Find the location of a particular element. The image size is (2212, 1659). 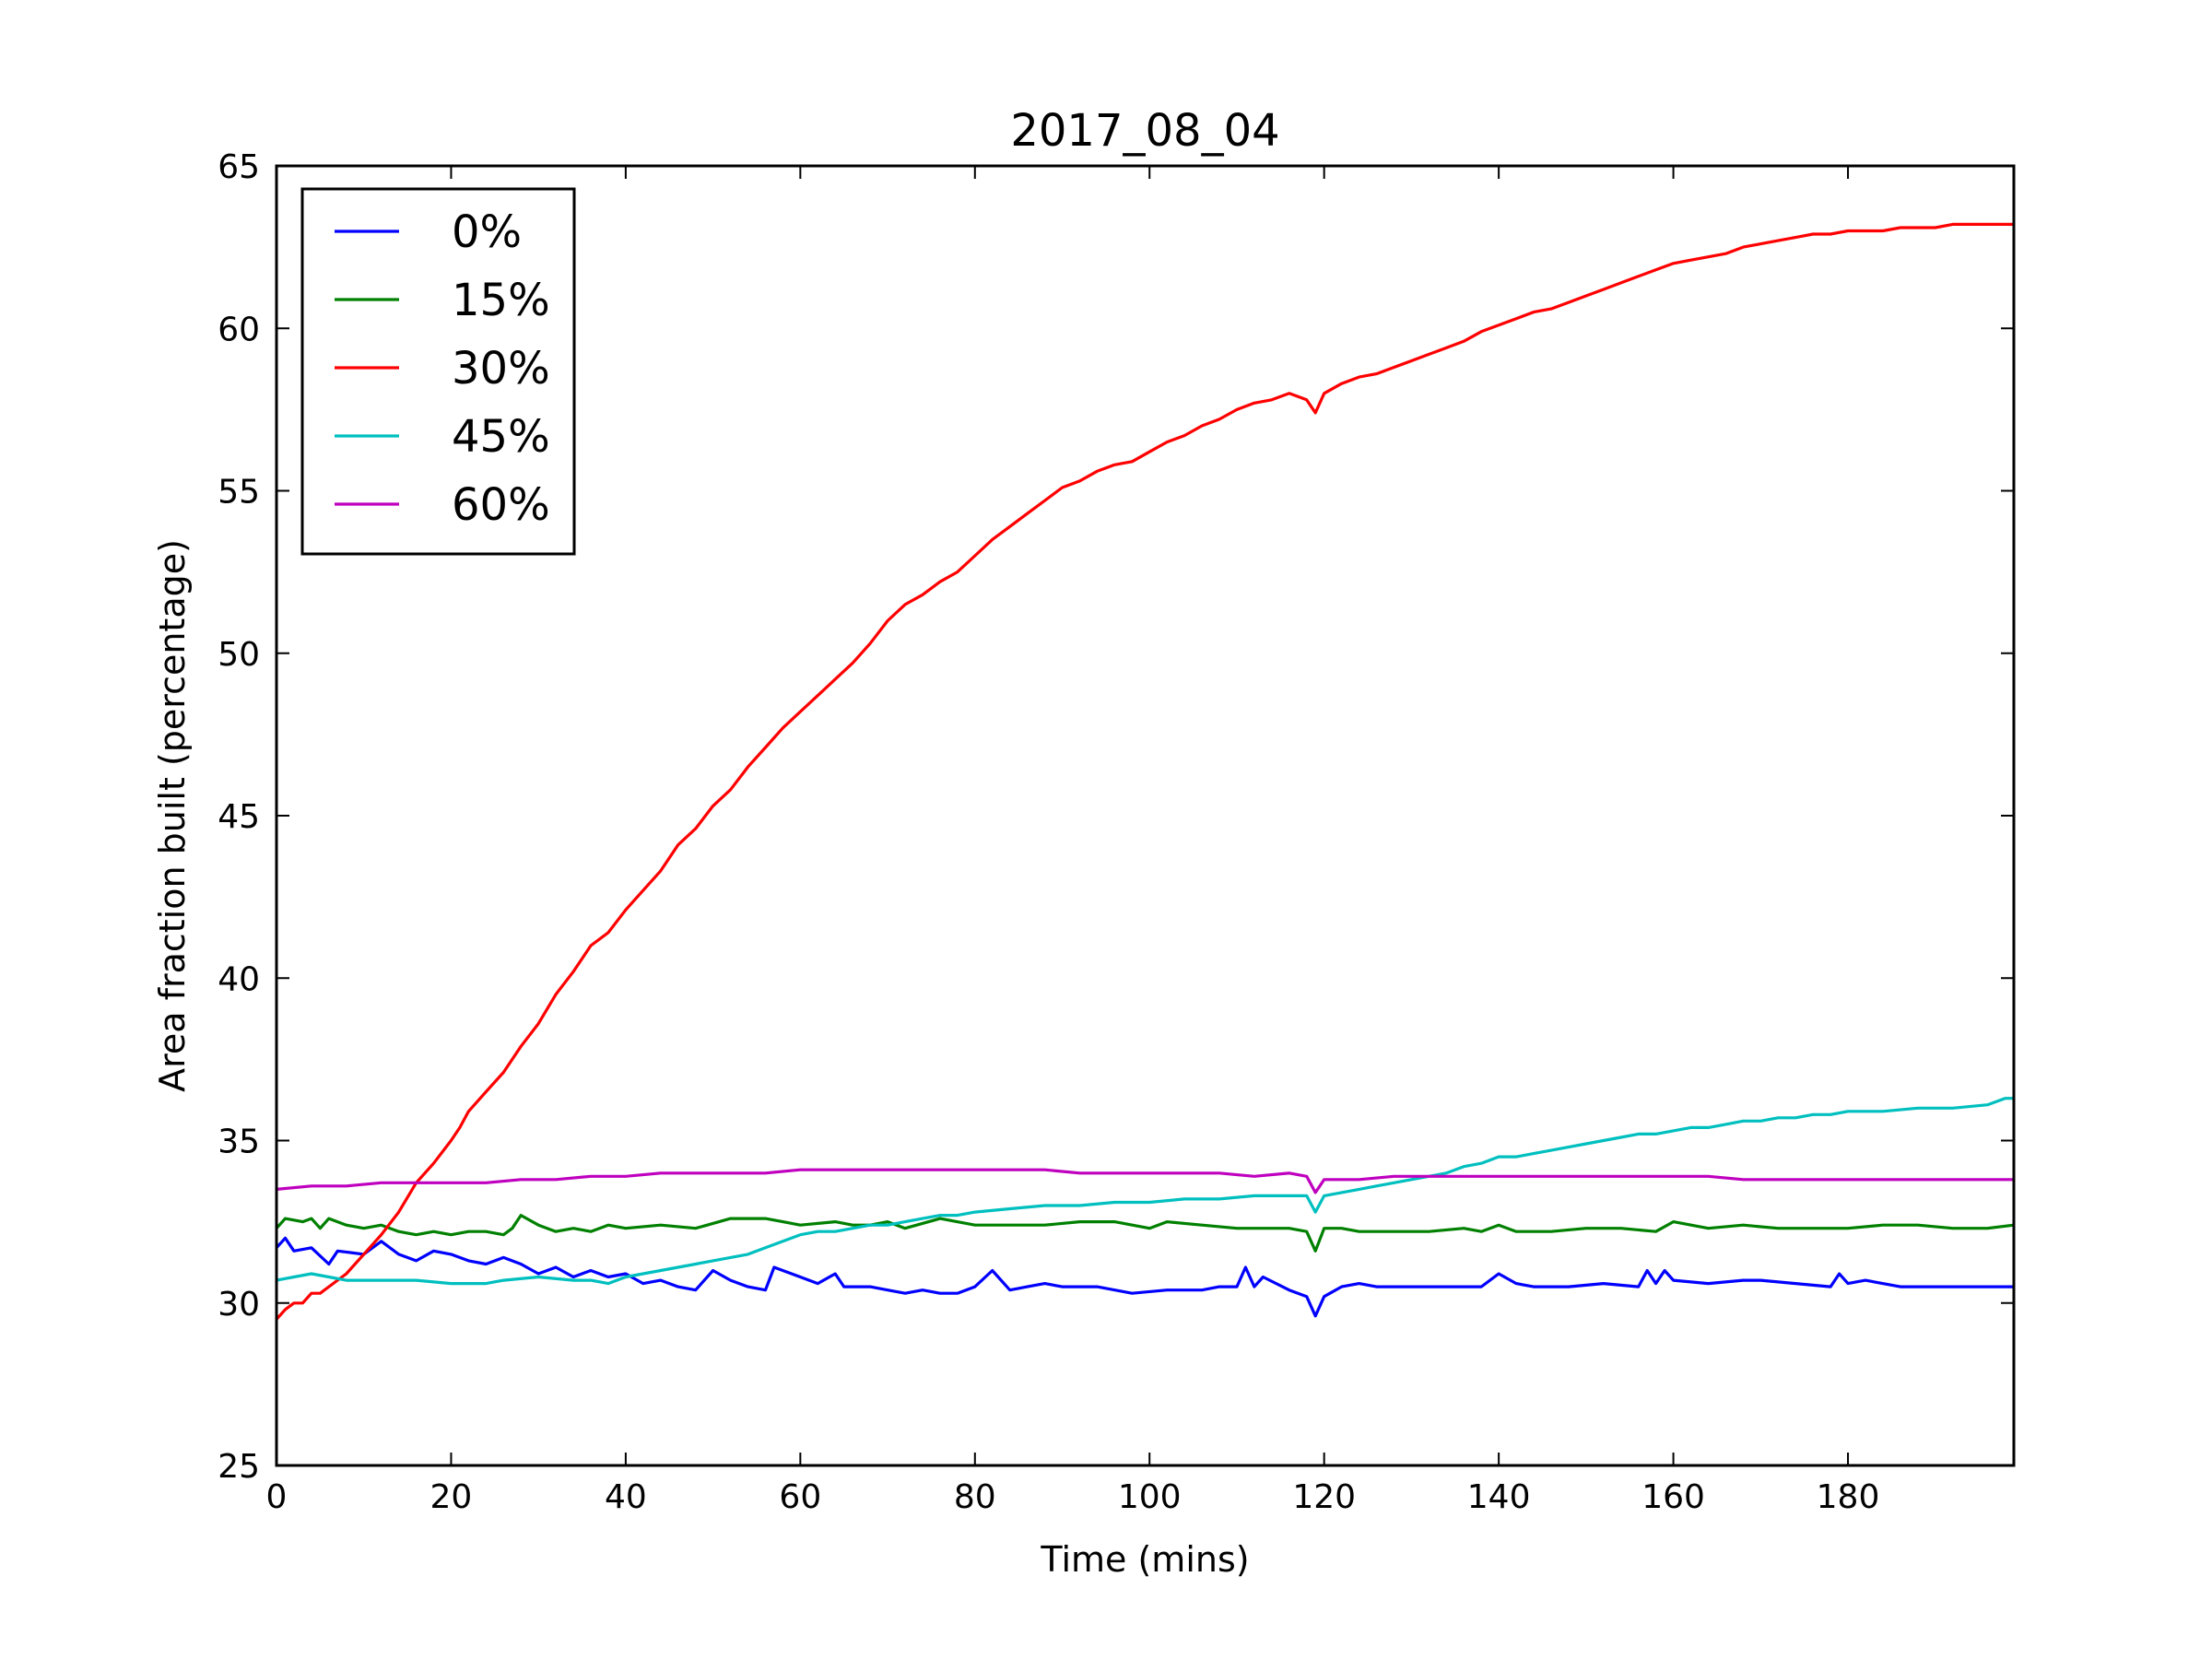

x-tick-label: 180 is located at coordinates (1848, 1497).